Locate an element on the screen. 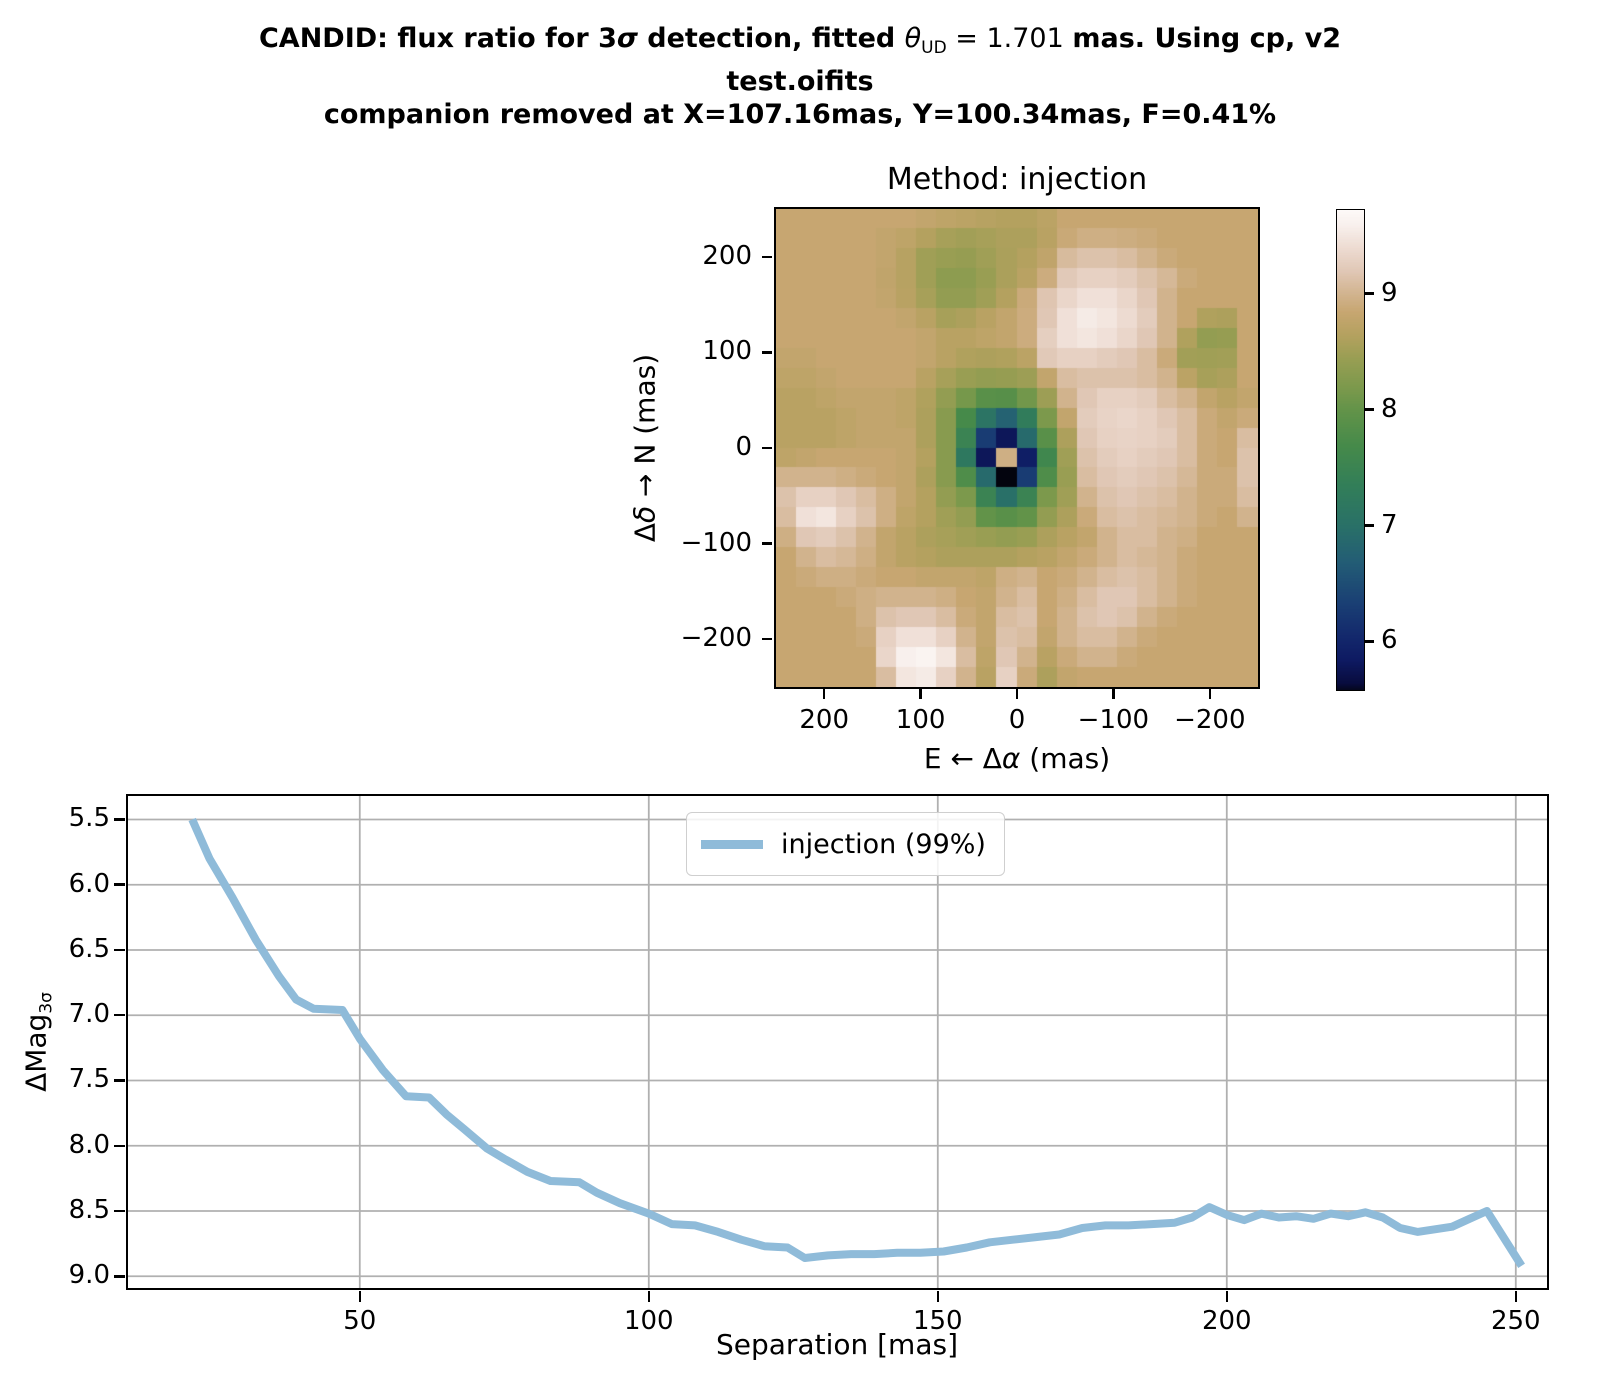 The image size is (1600, 1400). heatmap-xlabel: E ← Δα (mas) is located at coordinates (1017, 758).